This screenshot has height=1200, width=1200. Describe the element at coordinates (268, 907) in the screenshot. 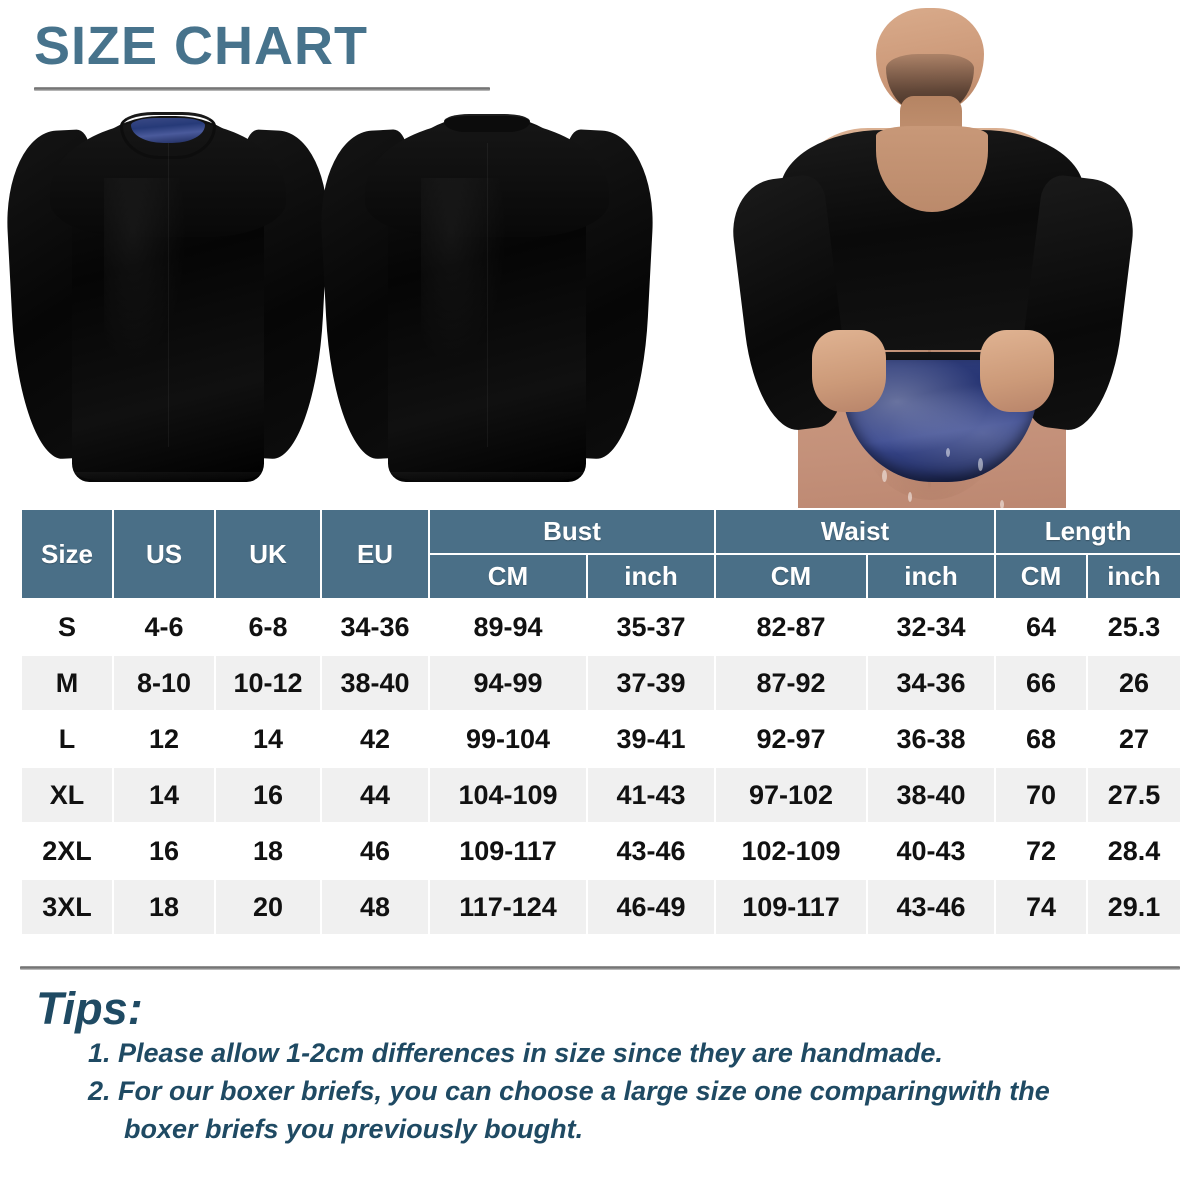

I see `cell-uk: 20` at that location.